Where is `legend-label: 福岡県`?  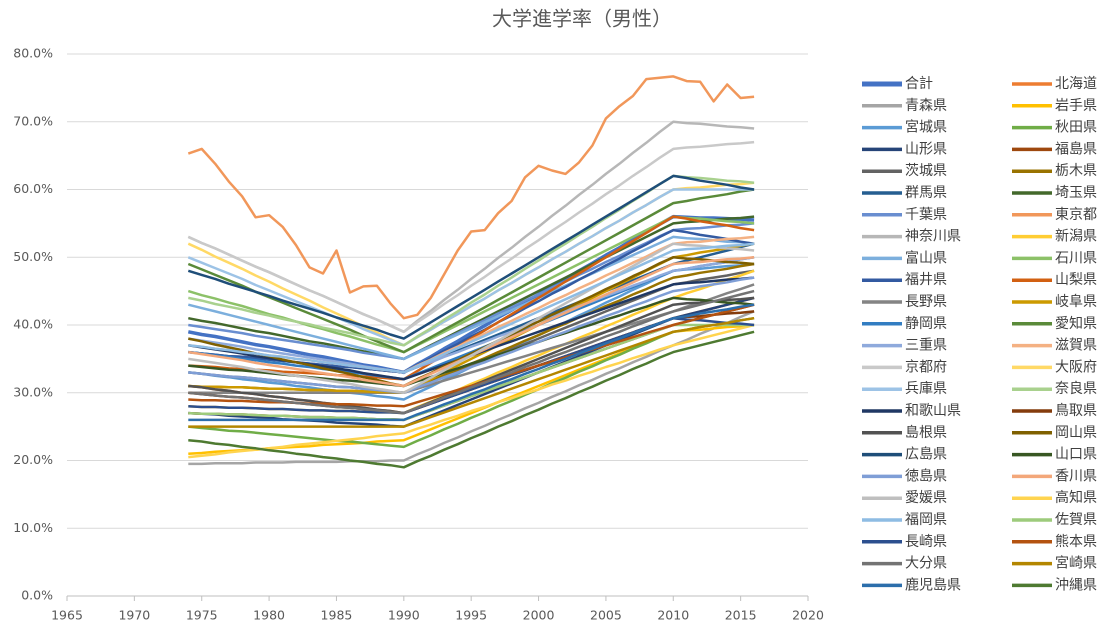 legend-label: 福岡県 is located at coordinates (926, 520).